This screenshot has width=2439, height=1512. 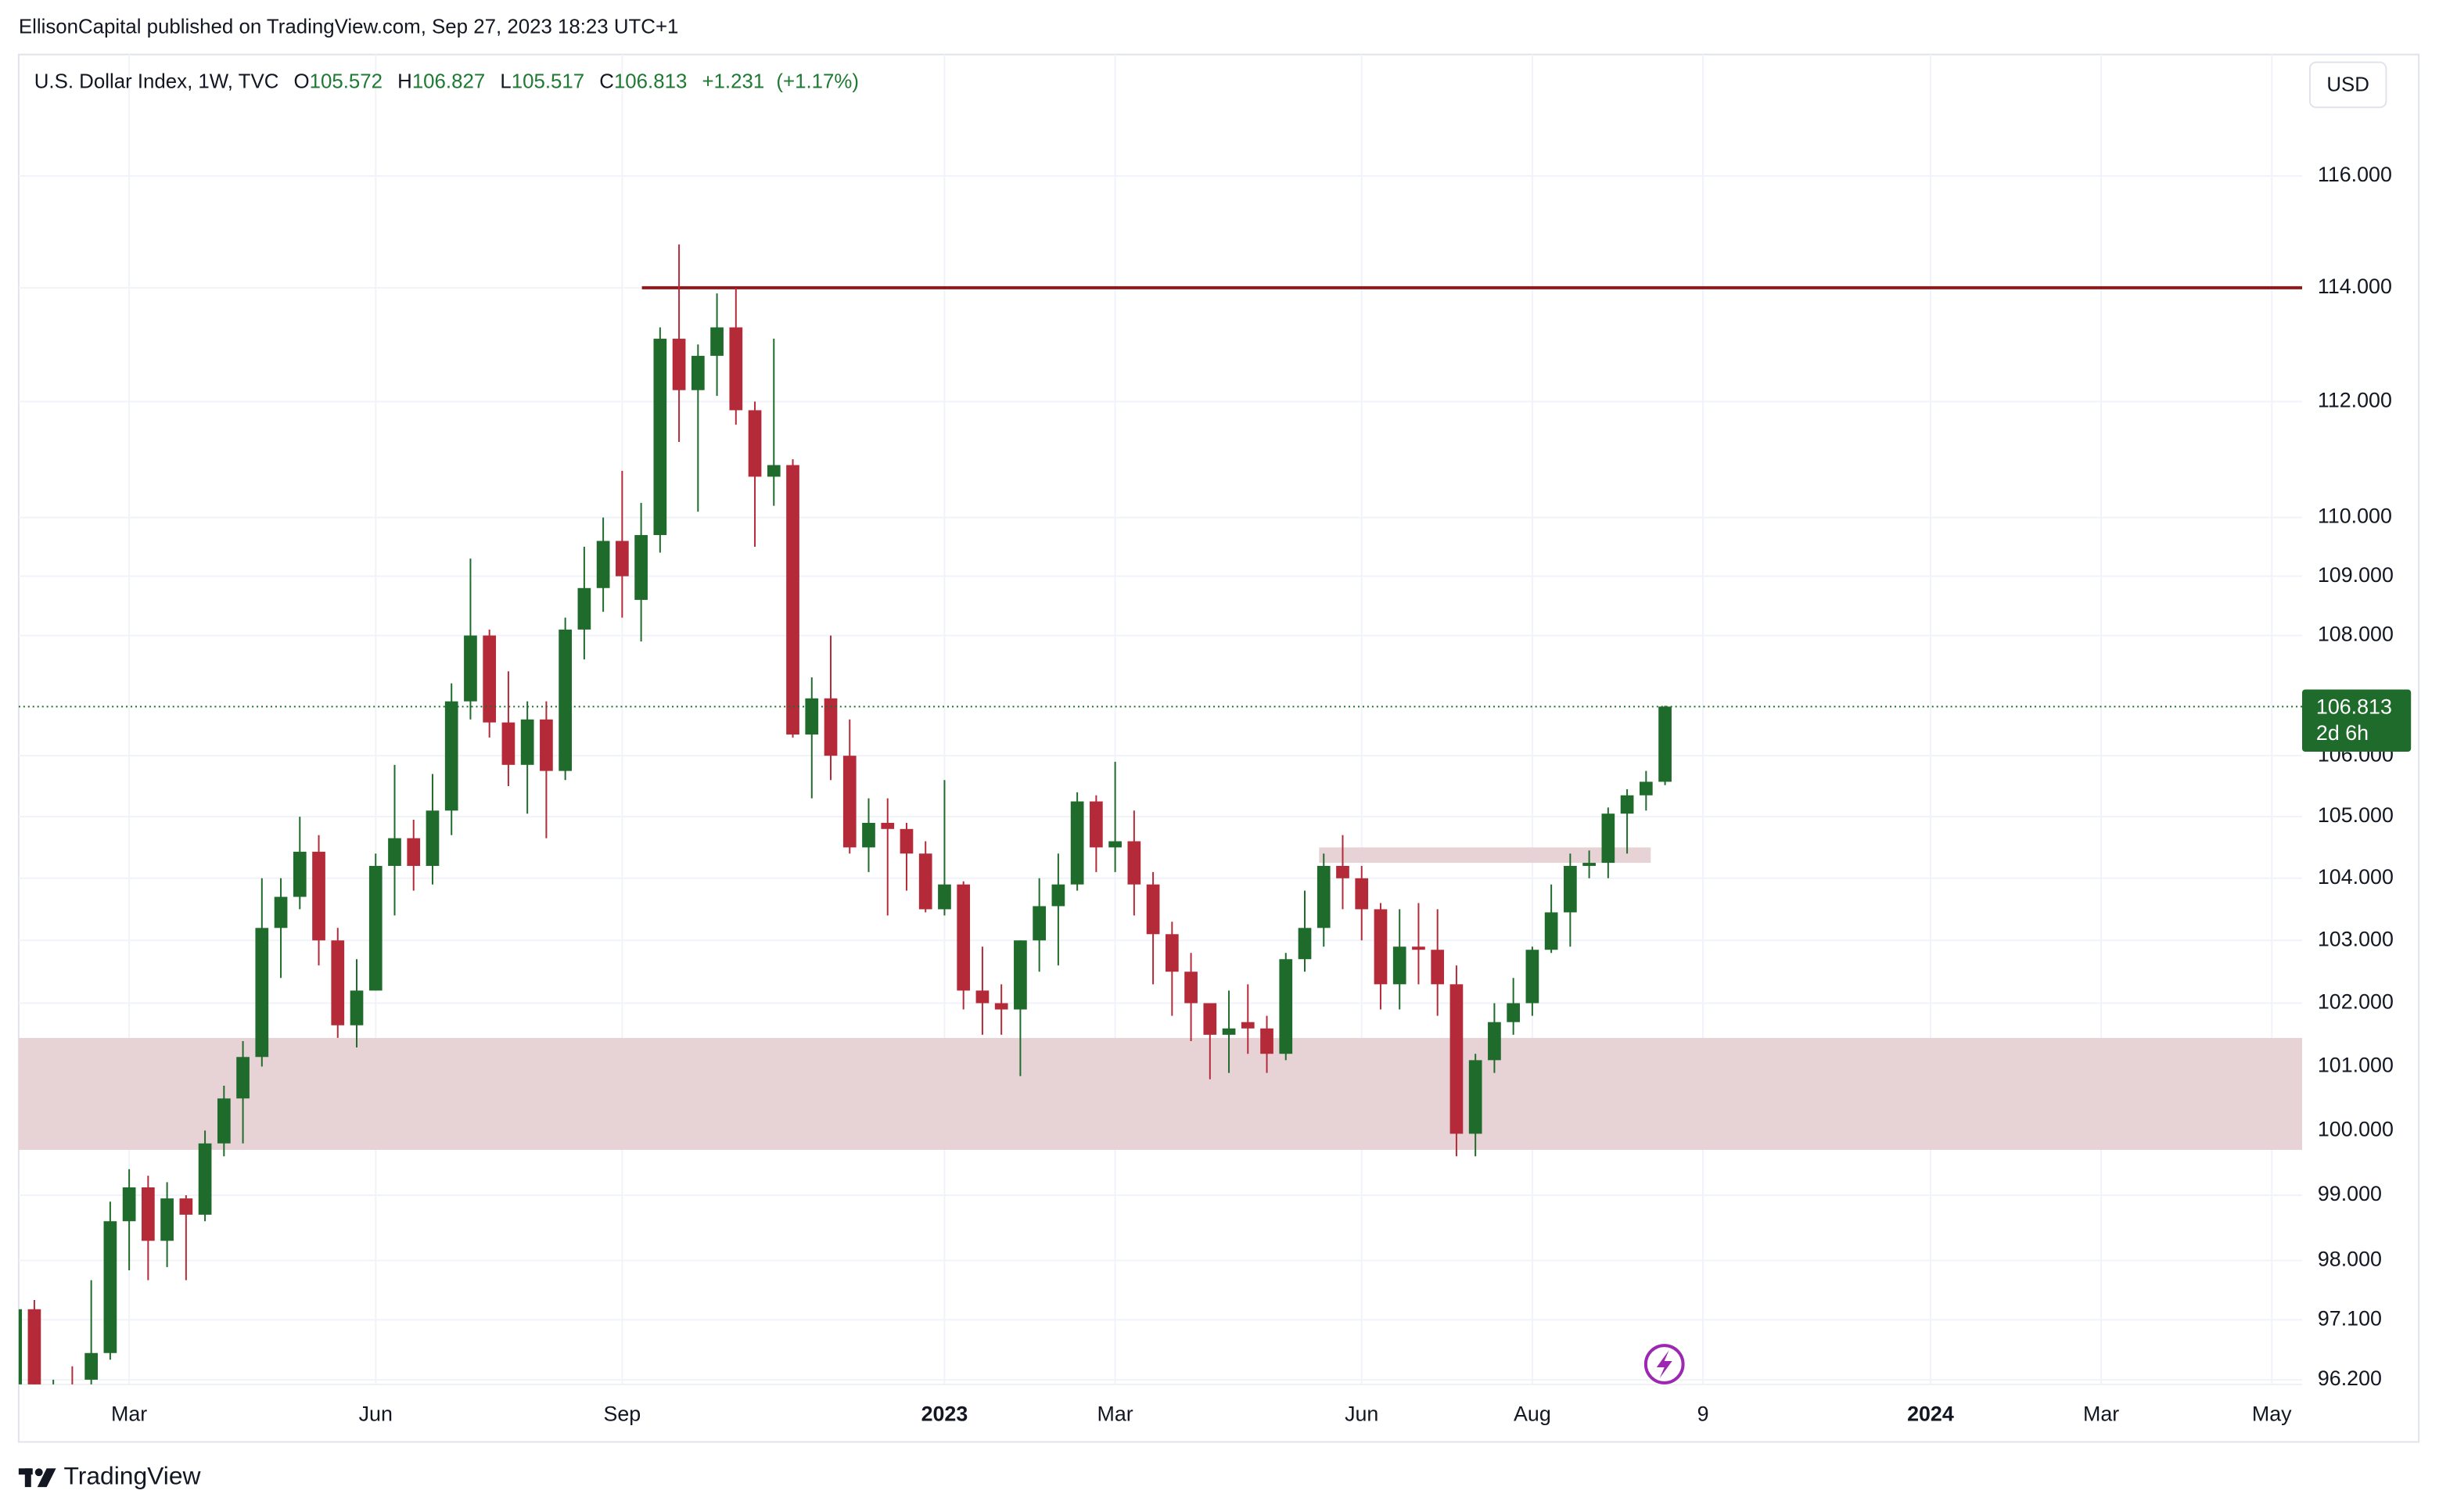 What do you see at coordinates (2354, 706) in the screenshot?
I see `last-price-label: 106.813` at bounding box center [2354, 706].